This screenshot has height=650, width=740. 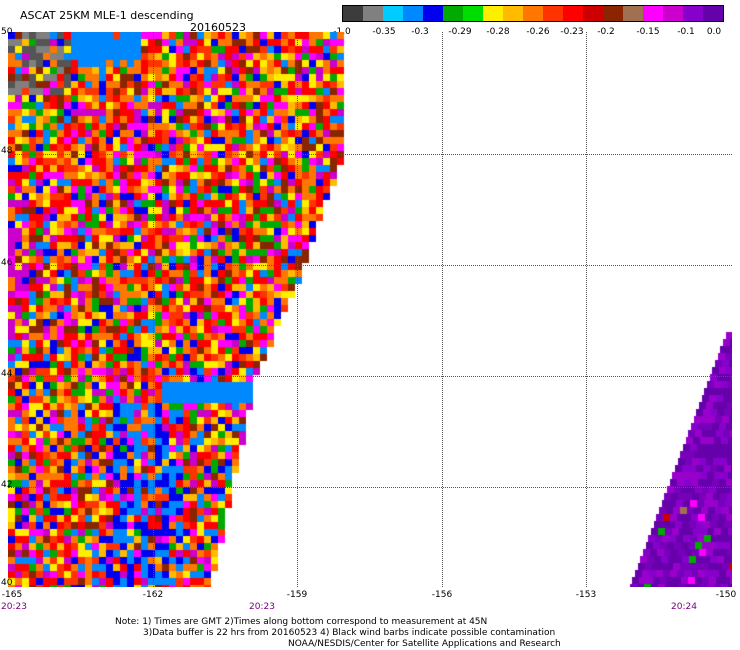 I want to click on lon-label: -165, so click(x=12, y=595).